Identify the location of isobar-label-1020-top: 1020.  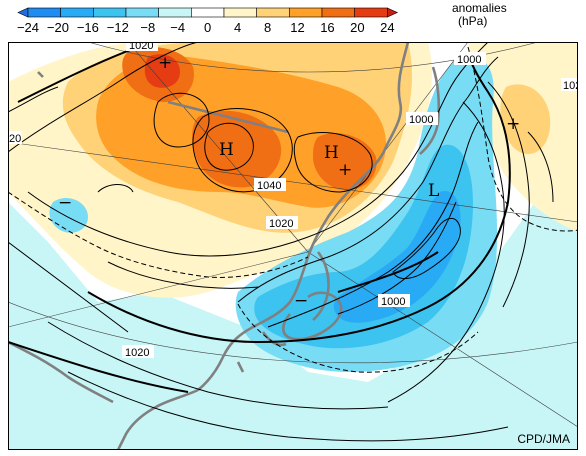
(142, 47).